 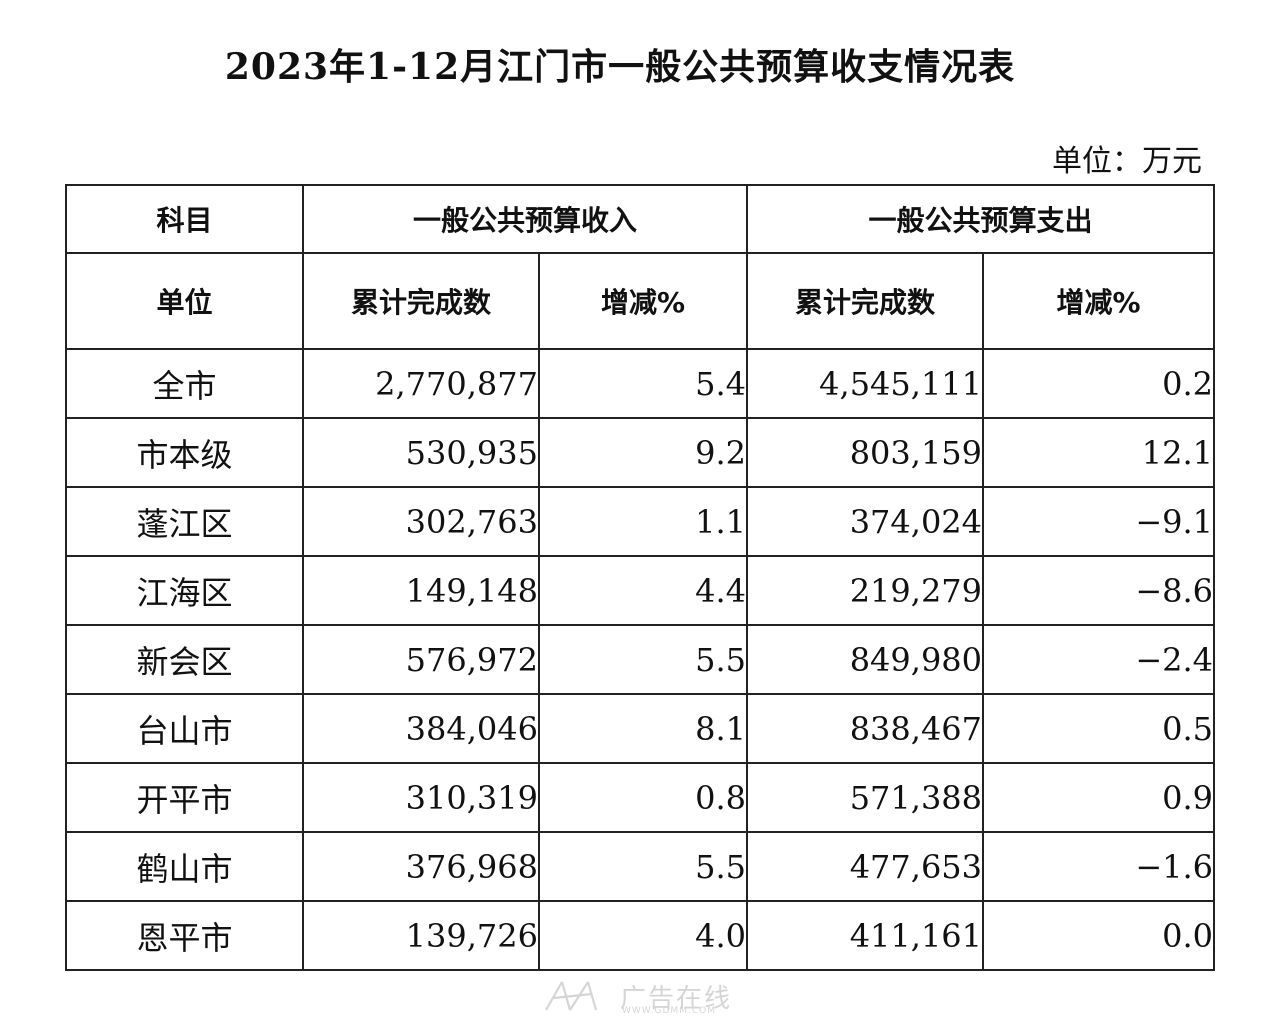 What do you see at coordinates (184, 452) in the screenshot?
I see `row-name-cell: 市本级` at bounding box center [184, 452].